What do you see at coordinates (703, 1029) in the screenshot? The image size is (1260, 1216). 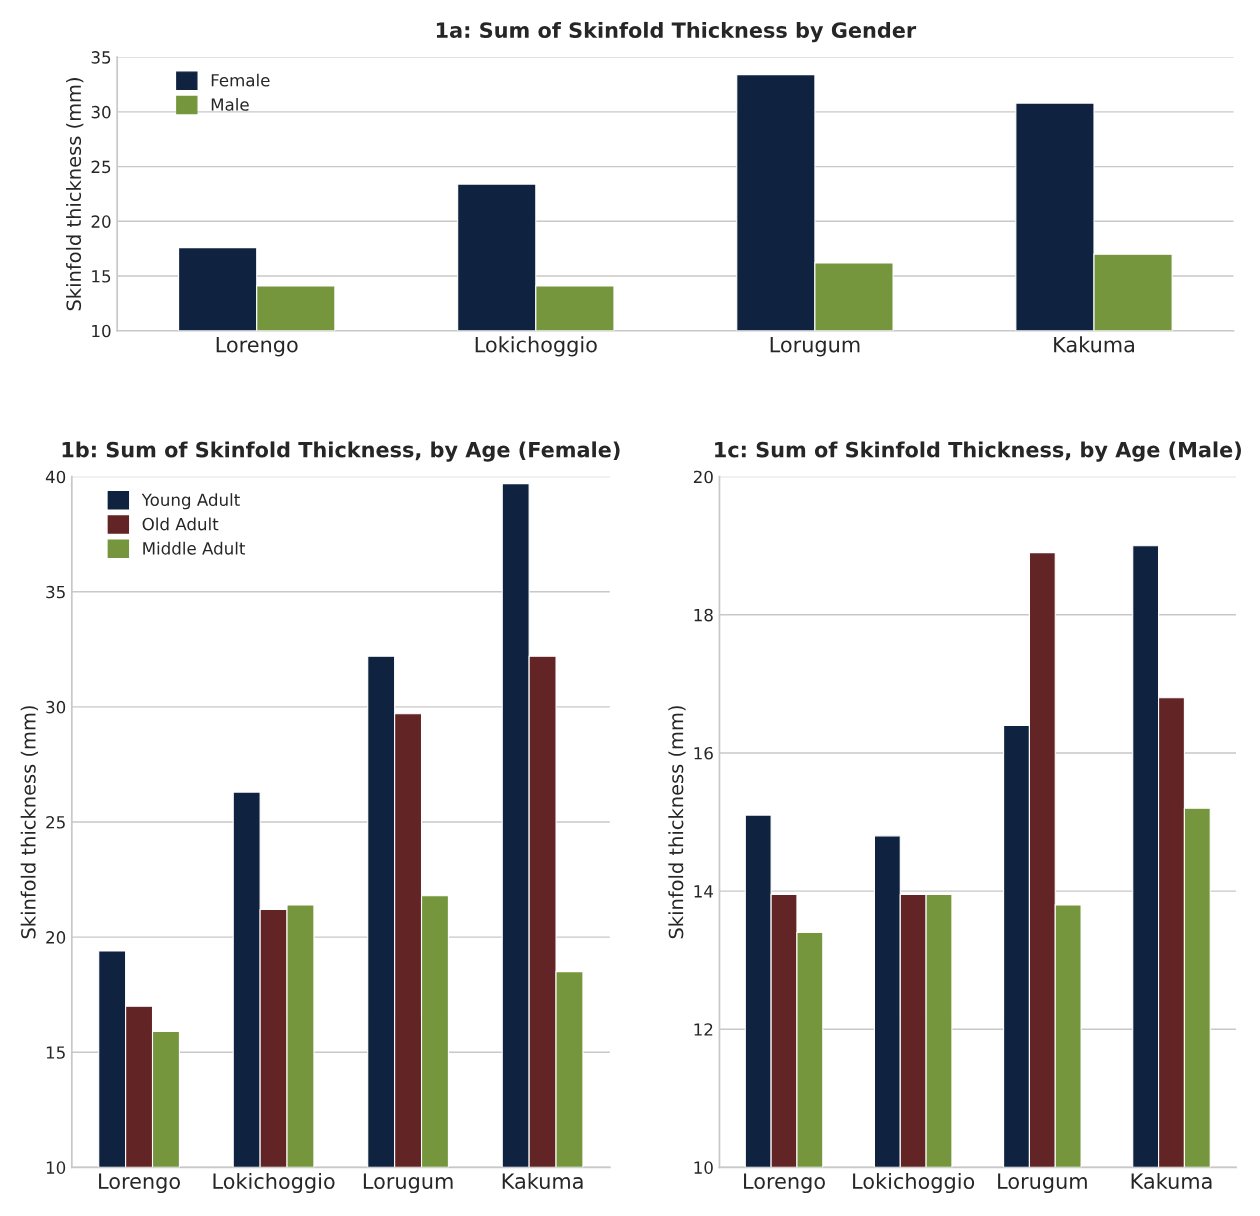 I see `y-tick-label: 12` at bounding box center [703, 1029].